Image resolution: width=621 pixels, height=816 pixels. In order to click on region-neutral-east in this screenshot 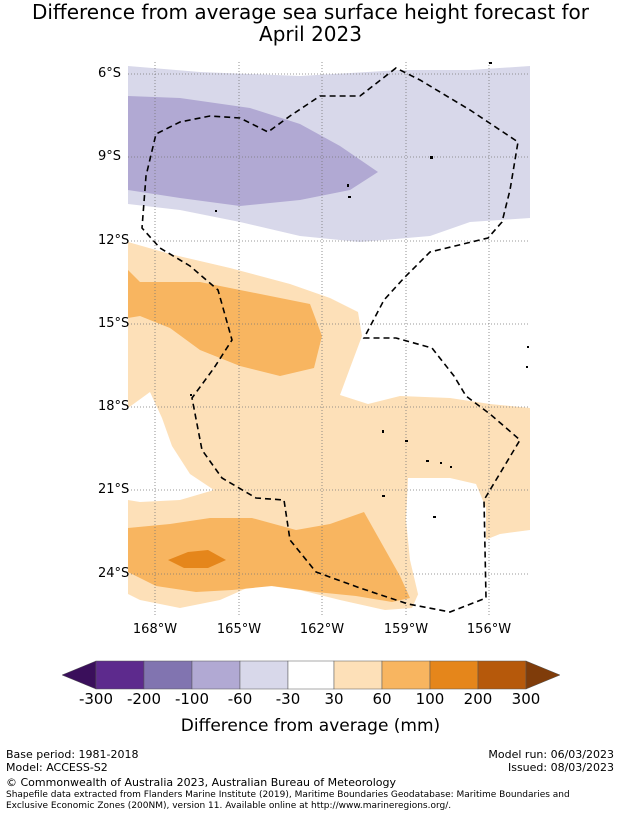, I will do `click(446, 536)`.